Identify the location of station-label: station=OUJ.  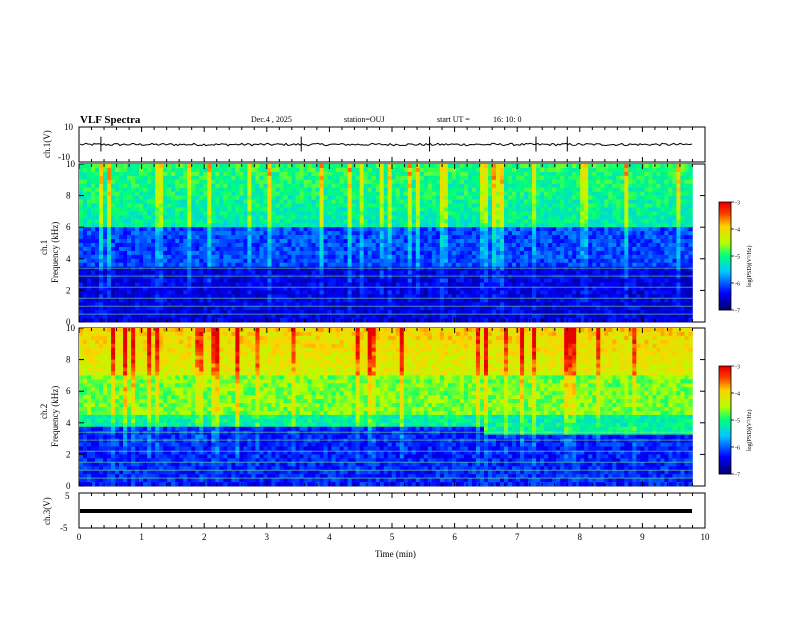
(364, 119).